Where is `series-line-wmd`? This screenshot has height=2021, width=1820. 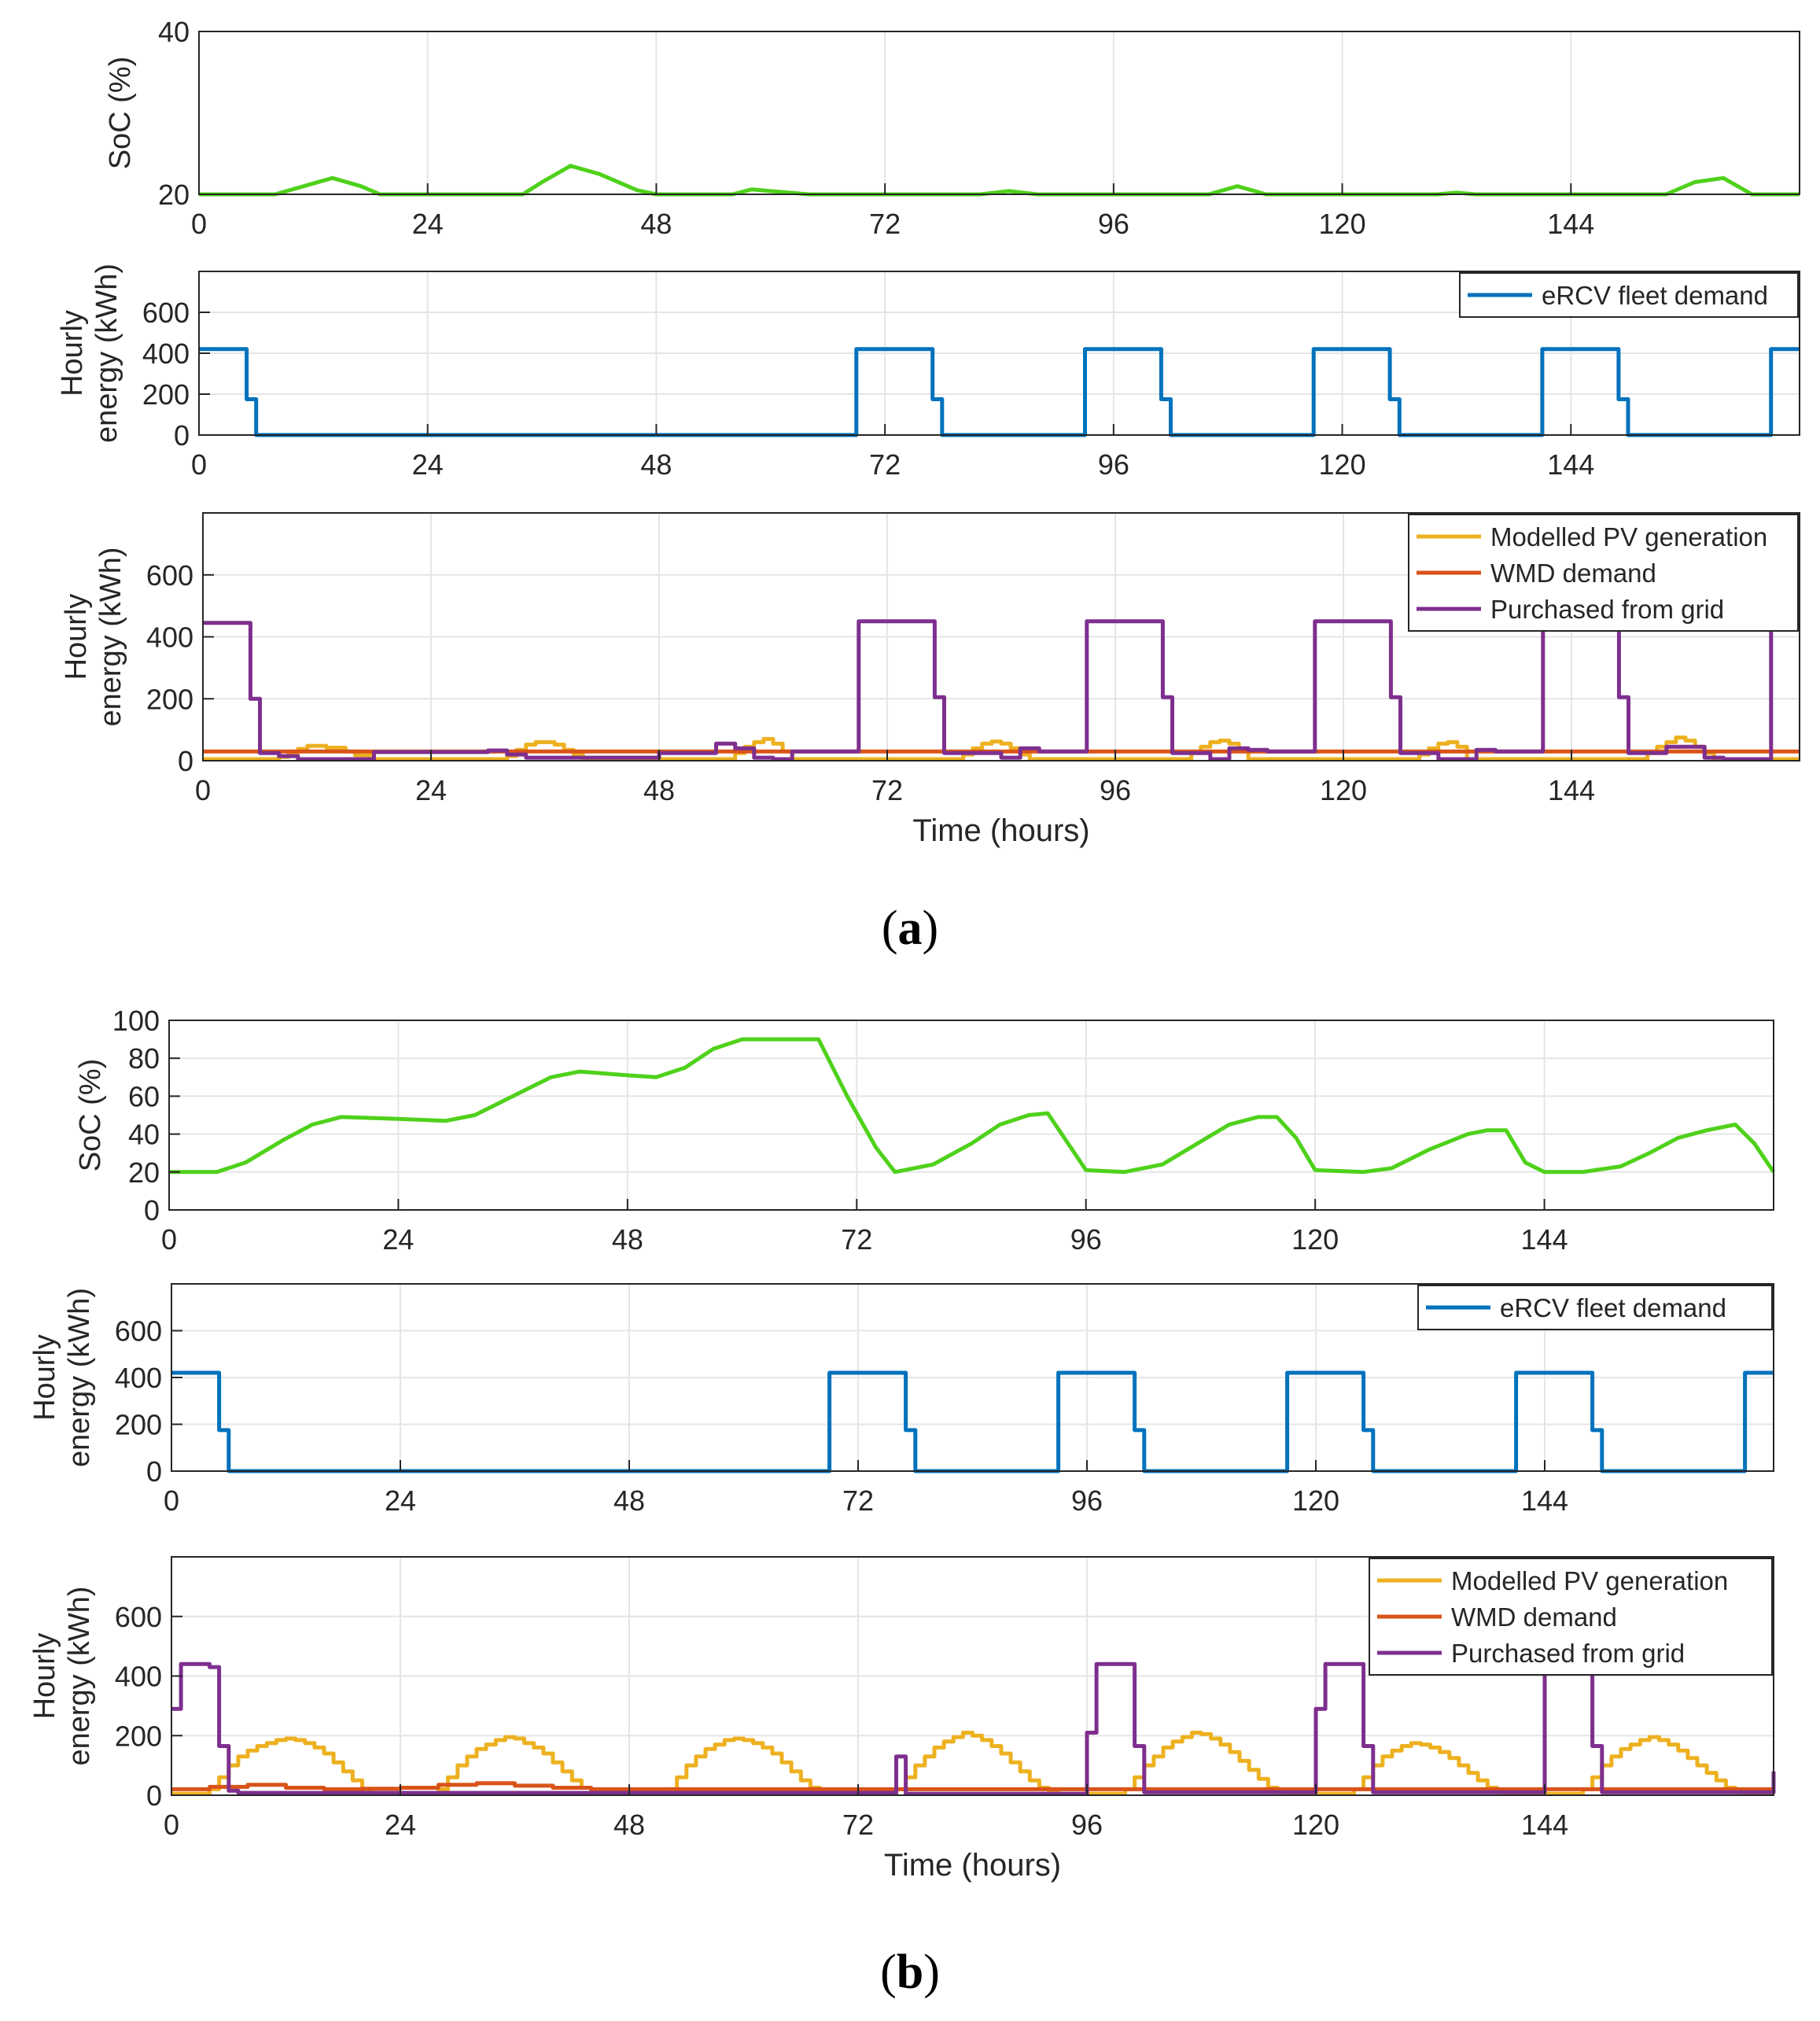
series-line-wmd is located at coordinates (972, 1786).